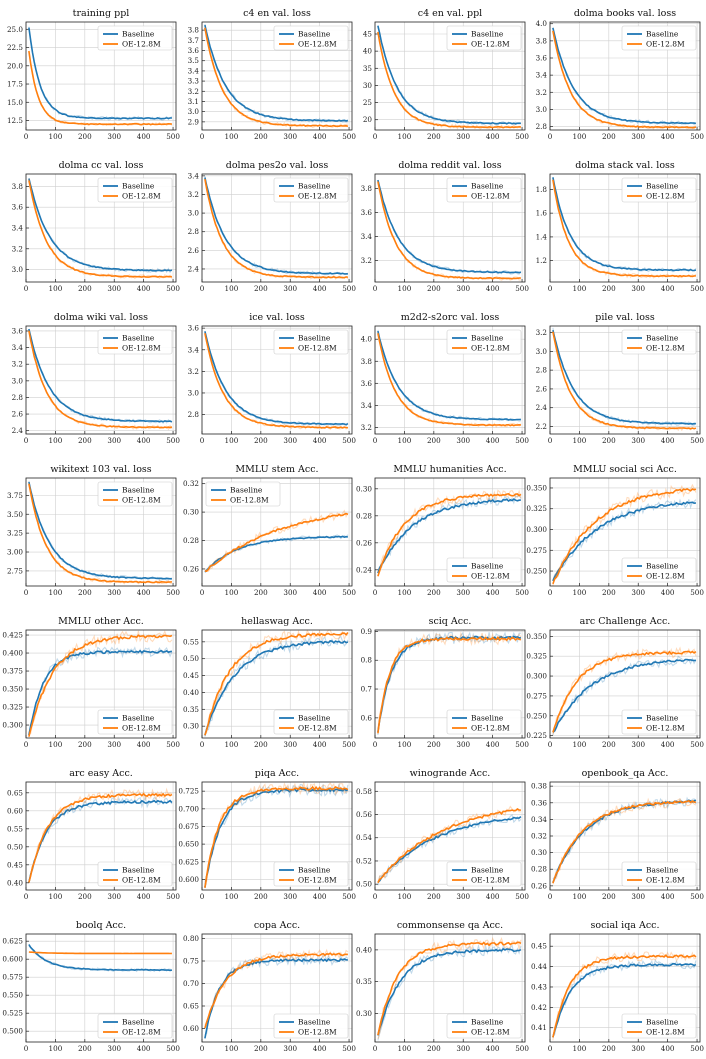 The width and height of the screenshot is (706, 1059). Describe the element at coordinates (277, 925) in the screenshot. I see `subplot-title: copa Acc.` at that location.